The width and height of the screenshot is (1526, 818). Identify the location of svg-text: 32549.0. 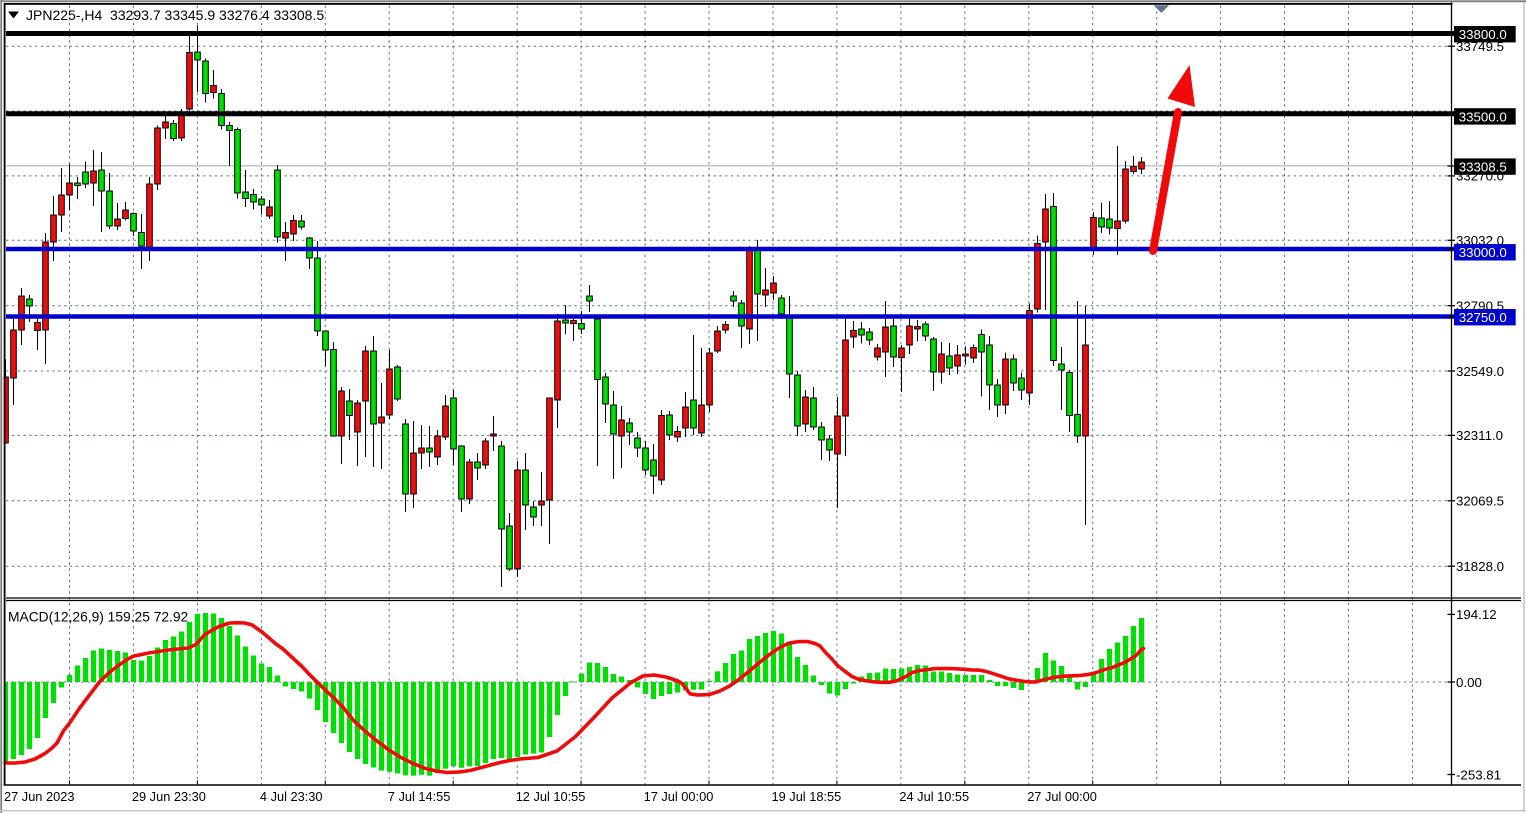
(1480, 371).